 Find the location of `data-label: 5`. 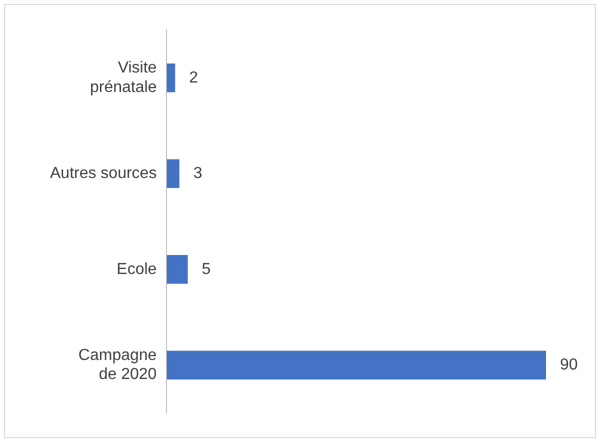

data-label: 5 is located at coordinates (206, 269).